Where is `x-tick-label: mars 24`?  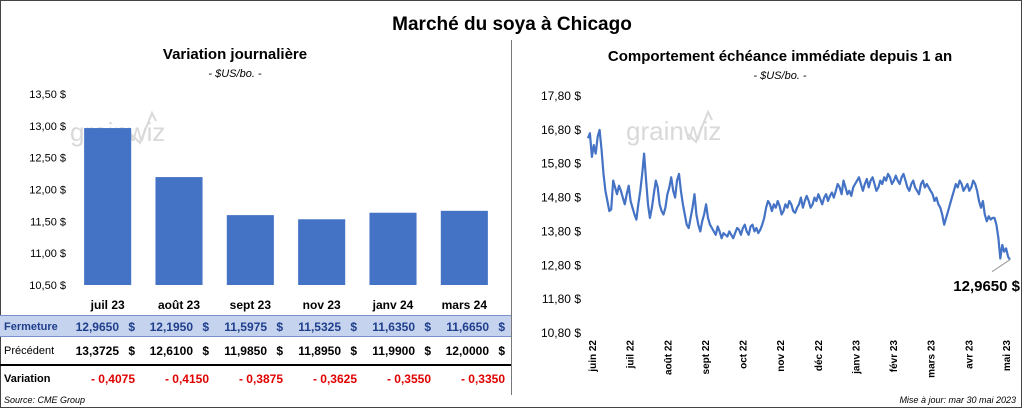
x-tick-label: mars 24 is located at coordinates (465, 305).